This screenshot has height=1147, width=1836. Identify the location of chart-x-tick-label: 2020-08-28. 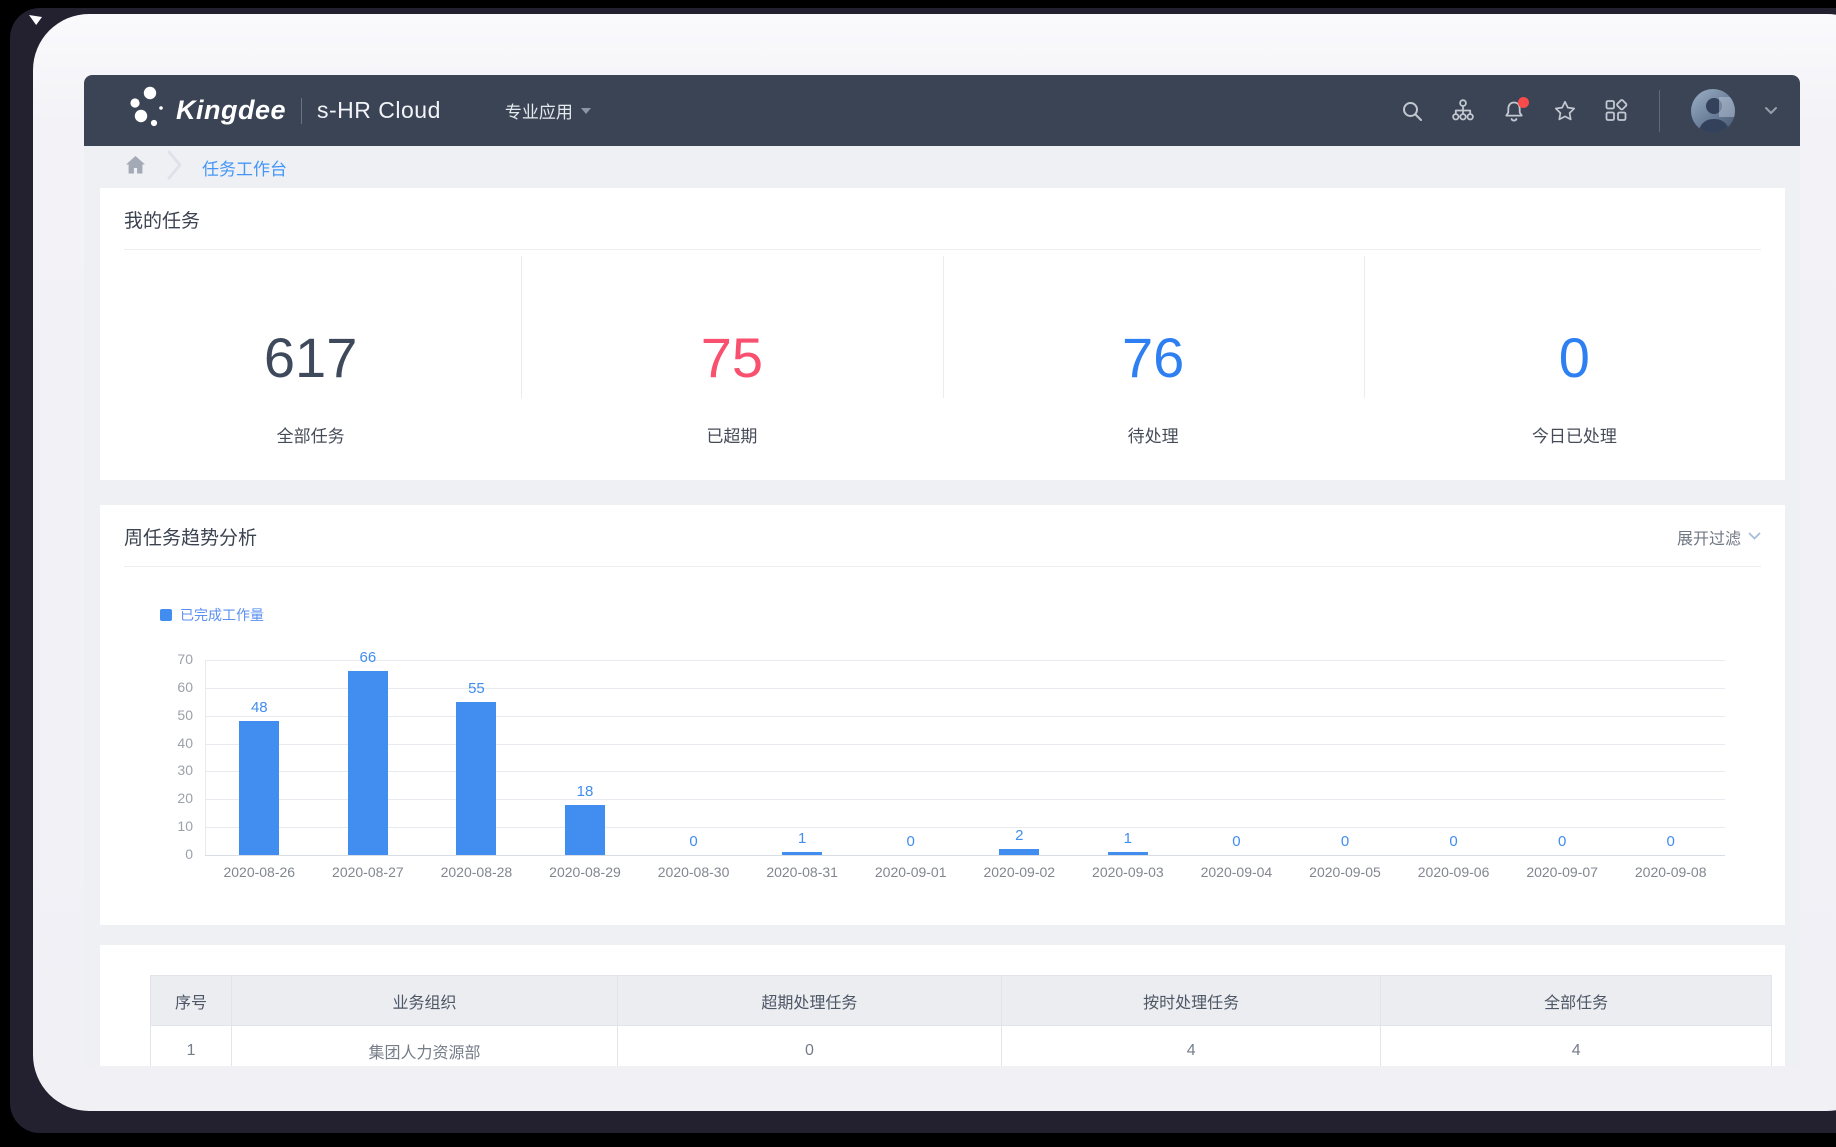
(476, 872).